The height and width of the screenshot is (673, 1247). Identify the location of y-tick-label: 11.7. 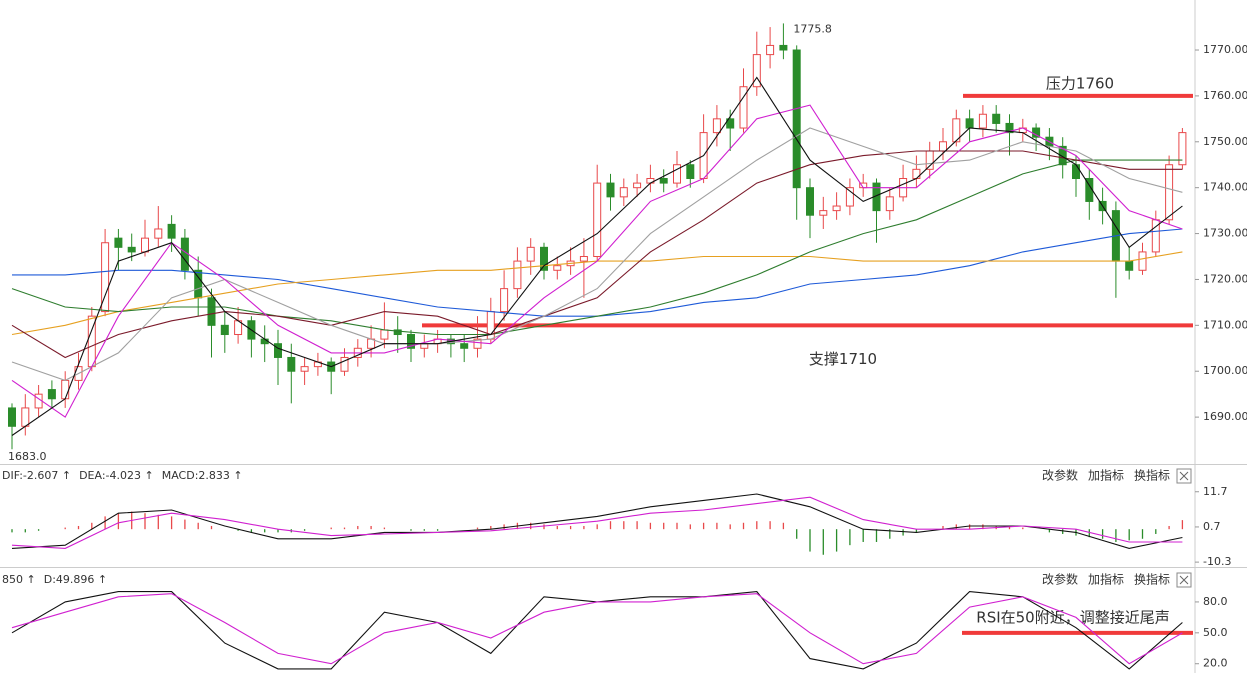
(1215, 491).